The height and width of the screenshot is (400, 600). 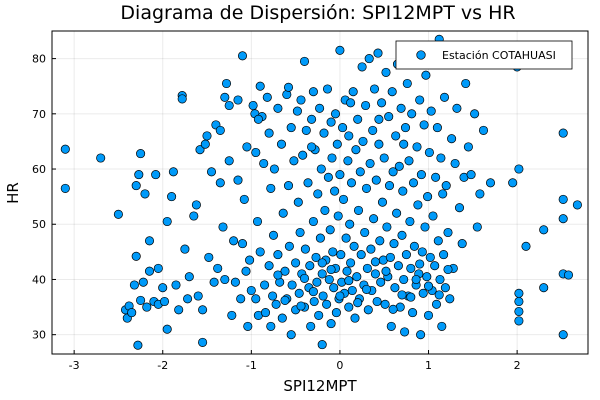 I want to click on y-tick-label: 30, so click(x=39, y=335).